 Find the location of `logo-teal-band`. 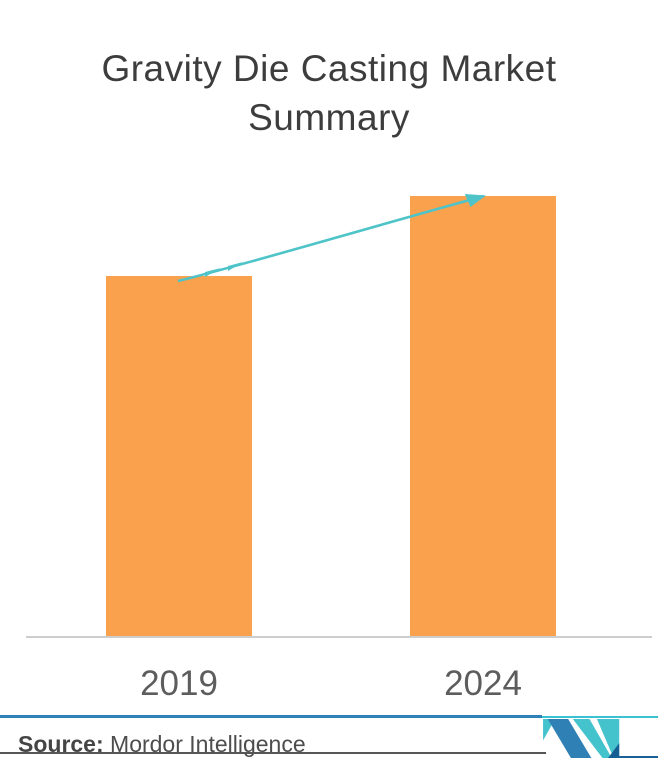

logo-teal-band is located at coordinates (592, 738).